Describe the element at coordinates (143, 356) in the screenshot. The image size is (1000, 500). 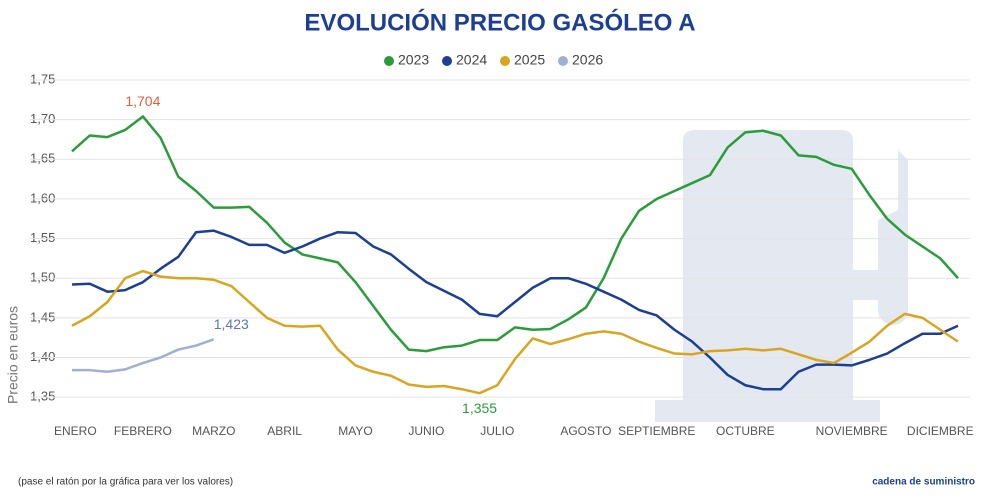
I see `series-line` at that location.